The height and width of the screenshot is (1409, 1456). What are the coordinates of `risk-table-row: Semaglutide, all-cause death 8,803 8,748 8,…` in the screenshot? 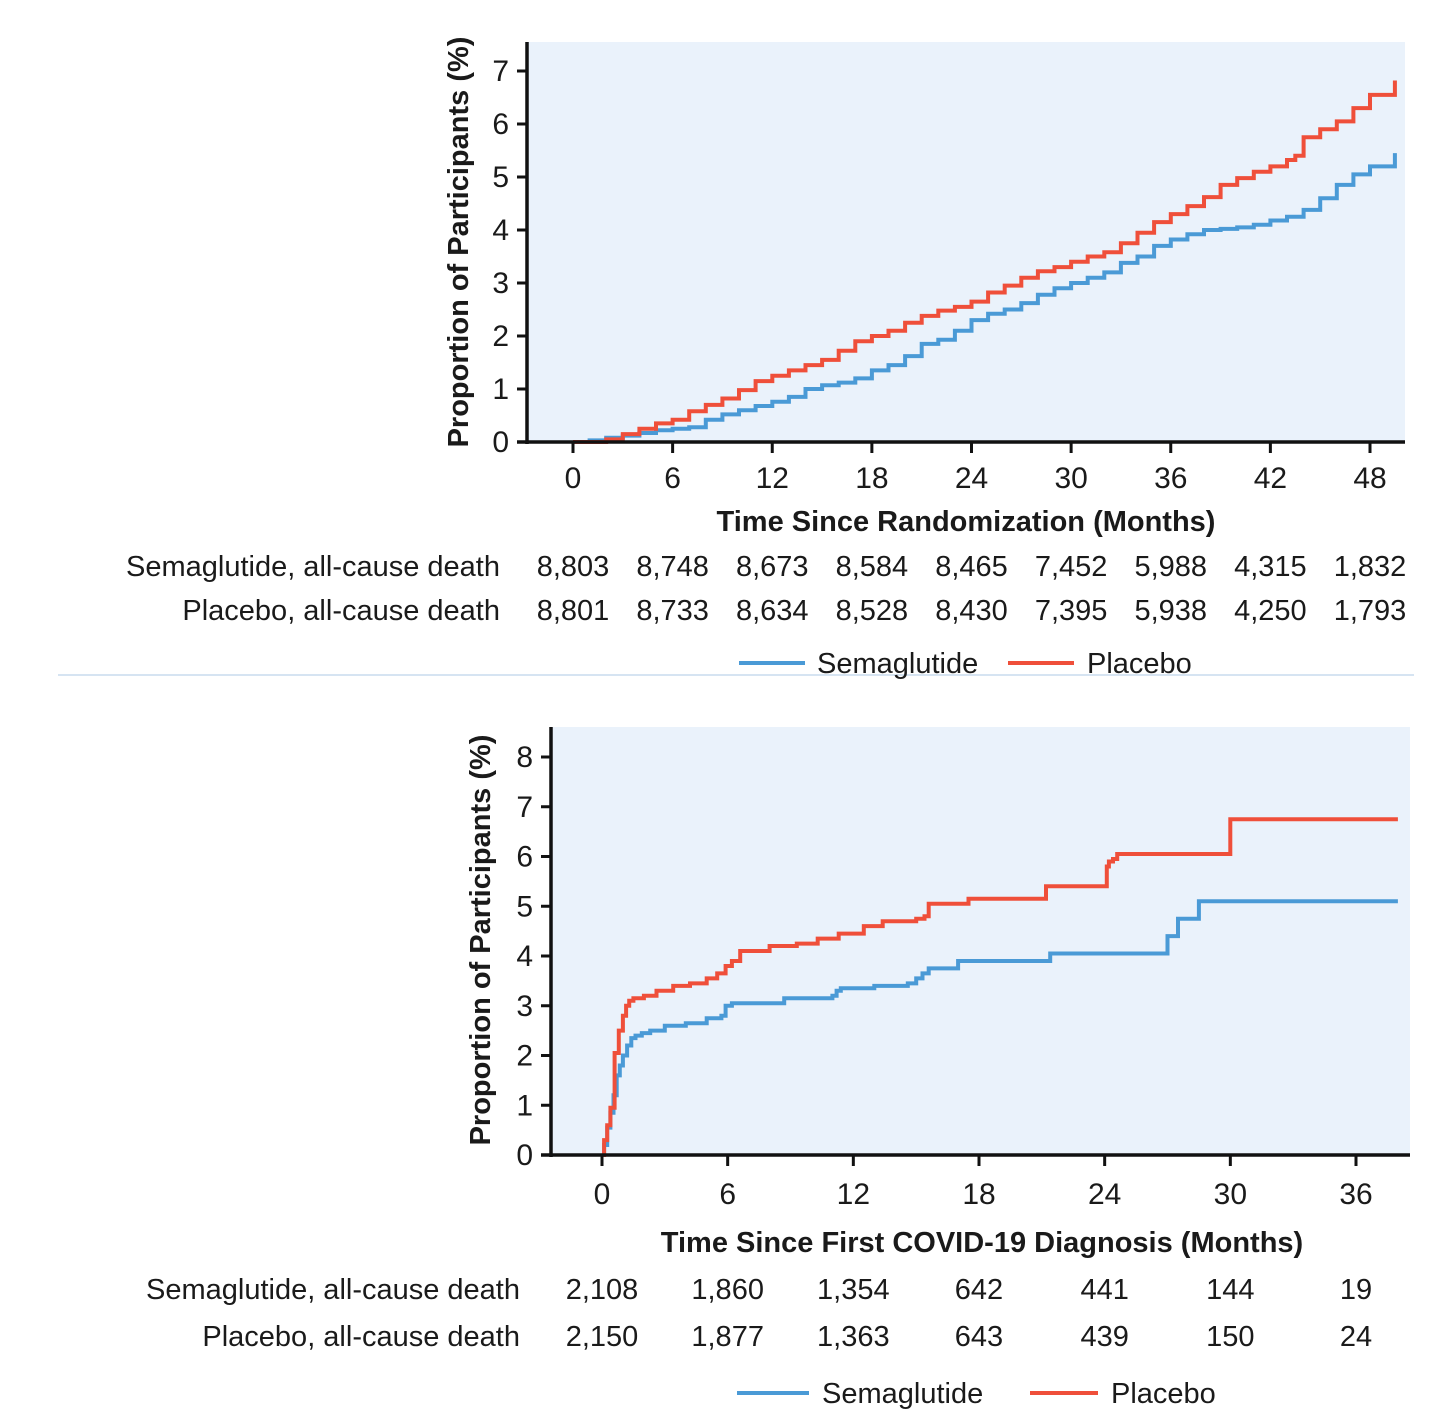 It's located at (766, 567).